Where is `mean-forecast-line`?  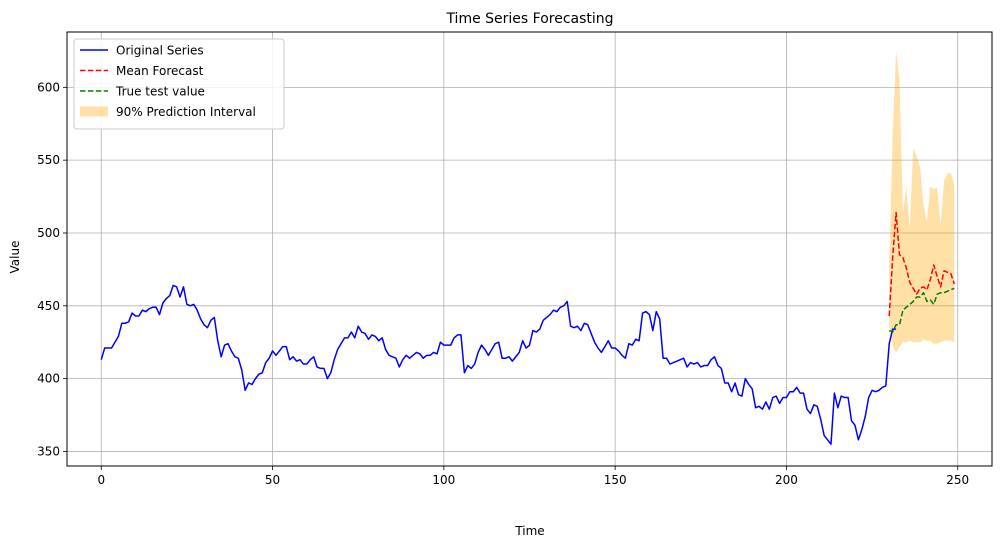 mean-forecast-line is located at coordinates (922, 264).